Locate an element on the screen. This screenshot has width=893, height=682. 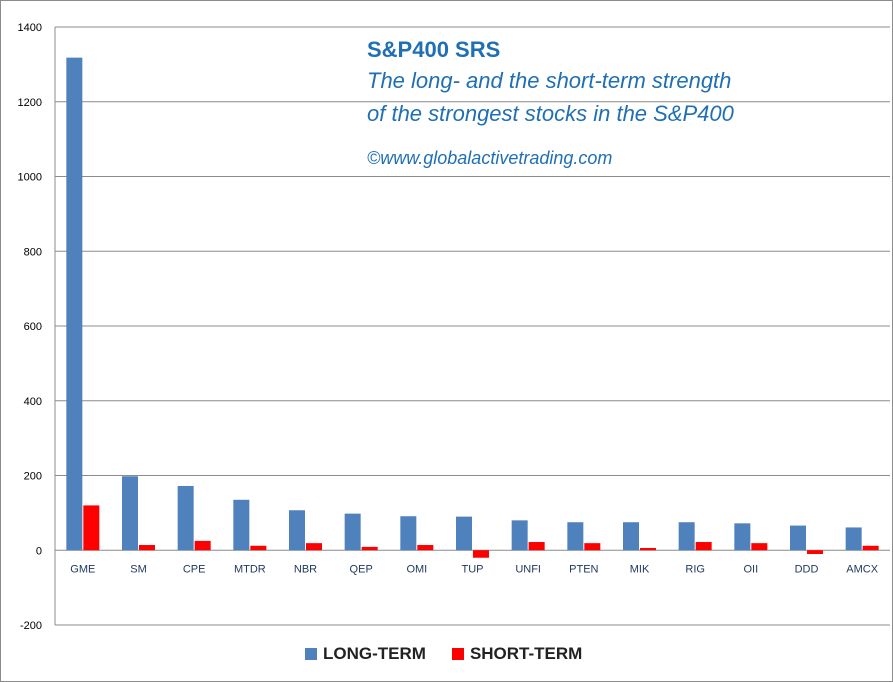
x-tick-label: RIG is located at coordinates (695, 569).